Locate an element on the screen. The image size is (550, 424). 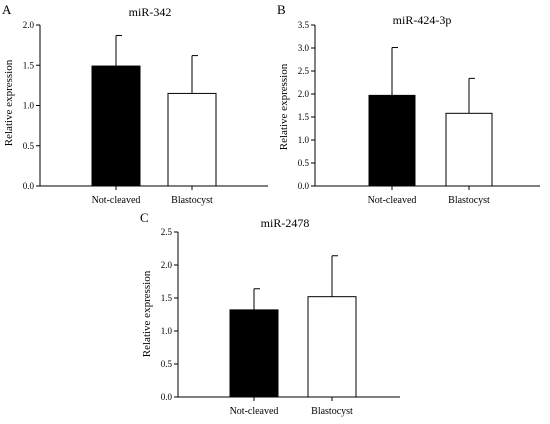
chart-title: miR-424-3p is located at coordinates (422, 20).